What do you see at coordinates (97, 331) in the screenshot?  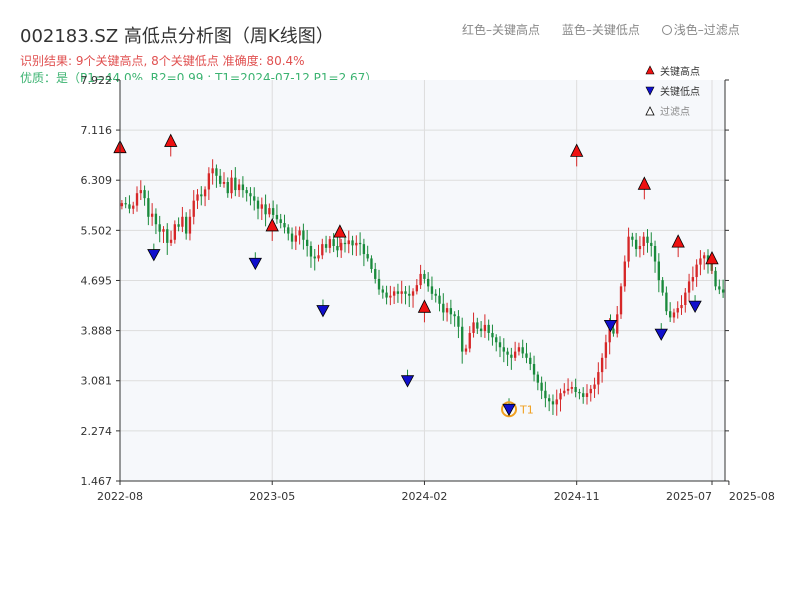 I see `y-tick-label: 3.888` at bounding box center [97, 331].